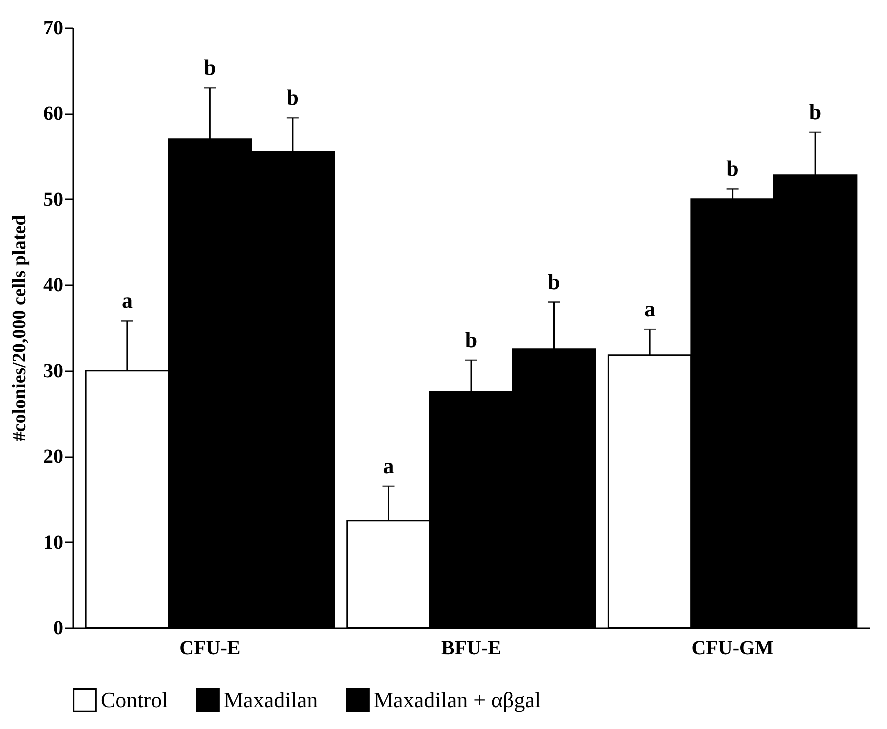 The image size is (887, 729). What do you see at coordinates (733, 649) in the screenshot?
I see `x-tick-label: CFU-GM` at bounding box center [733, 649].